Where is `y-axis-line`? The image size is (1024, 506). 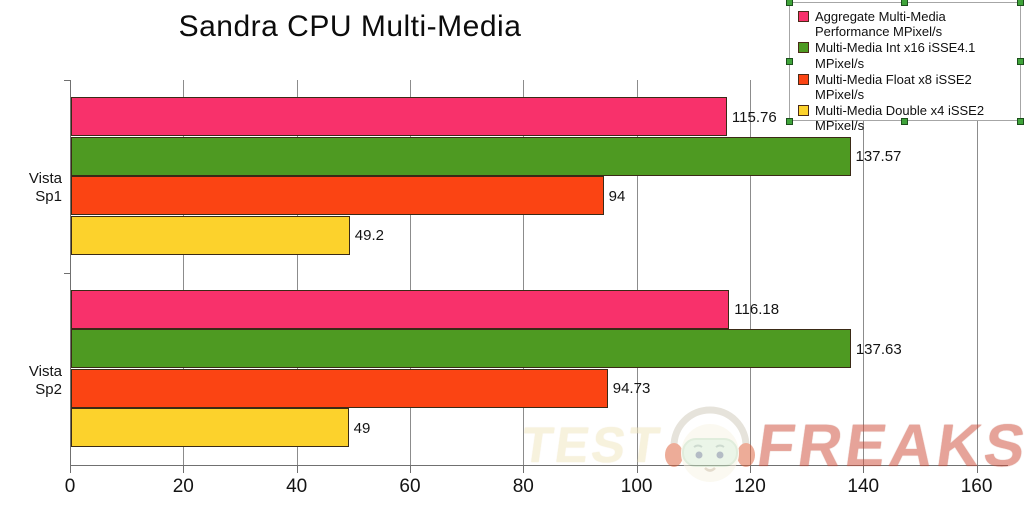
y-axis-line is located at coordinates (70, 273).